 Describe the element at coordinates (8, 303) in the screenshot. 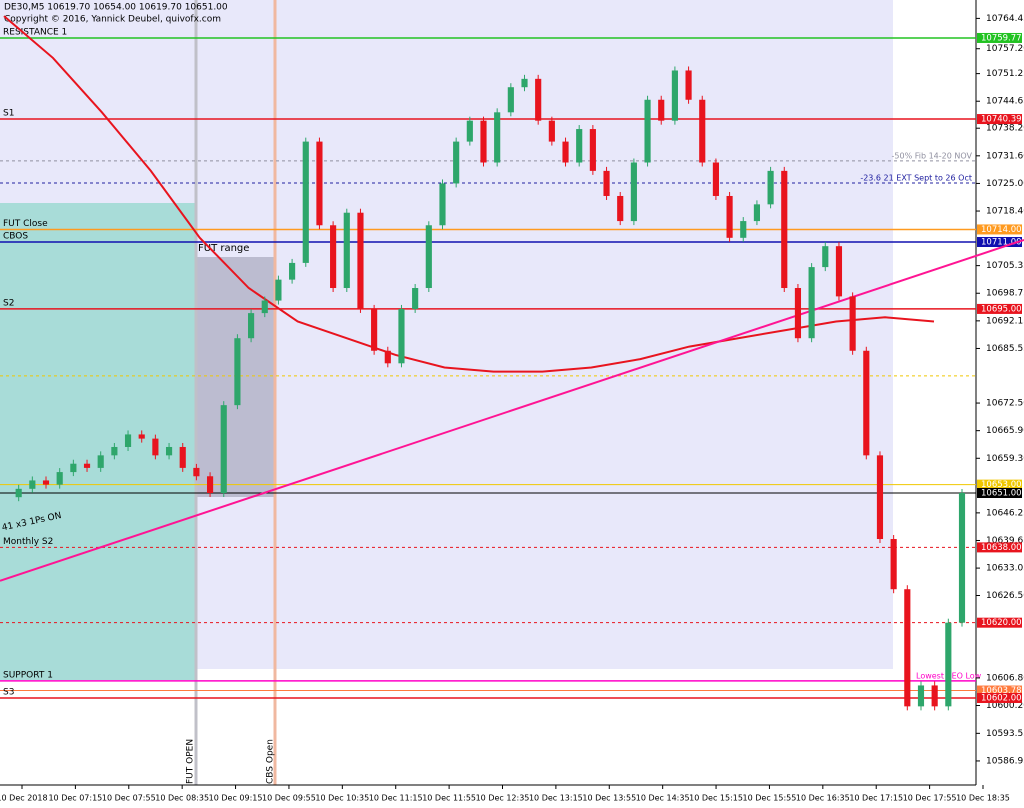

I see `level-name: S2` at that location.